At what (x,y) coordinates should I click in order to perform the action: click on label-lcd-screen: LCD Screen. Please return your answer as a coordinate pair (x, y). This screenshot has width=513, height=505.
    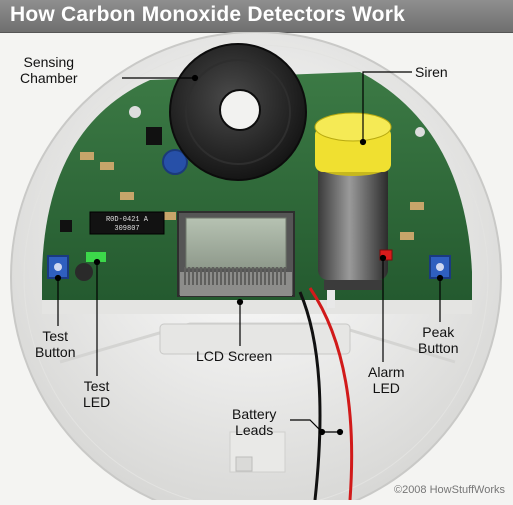
    Looking at the image, I should click on (234, 356).